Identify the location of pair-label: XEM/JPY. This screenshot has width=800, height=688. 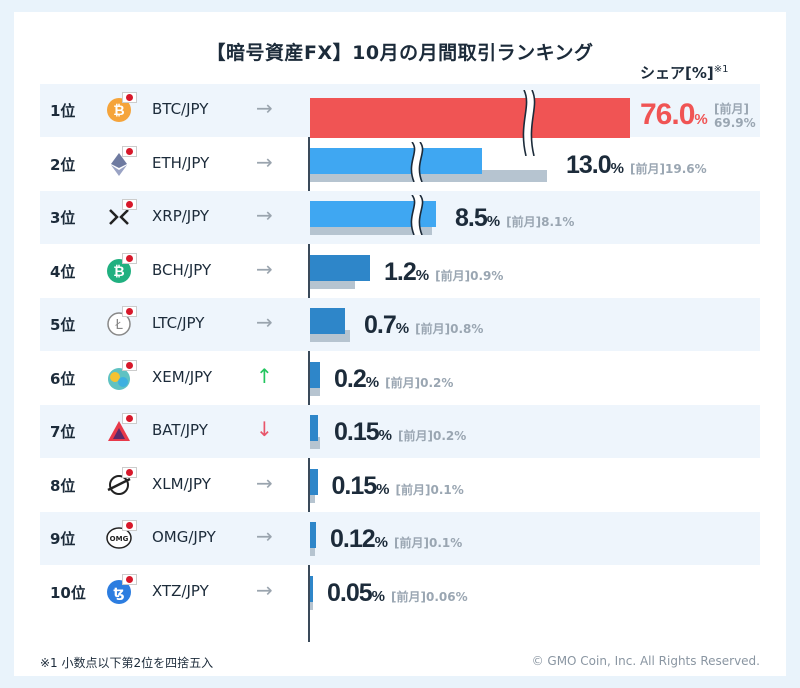
(182, 376).